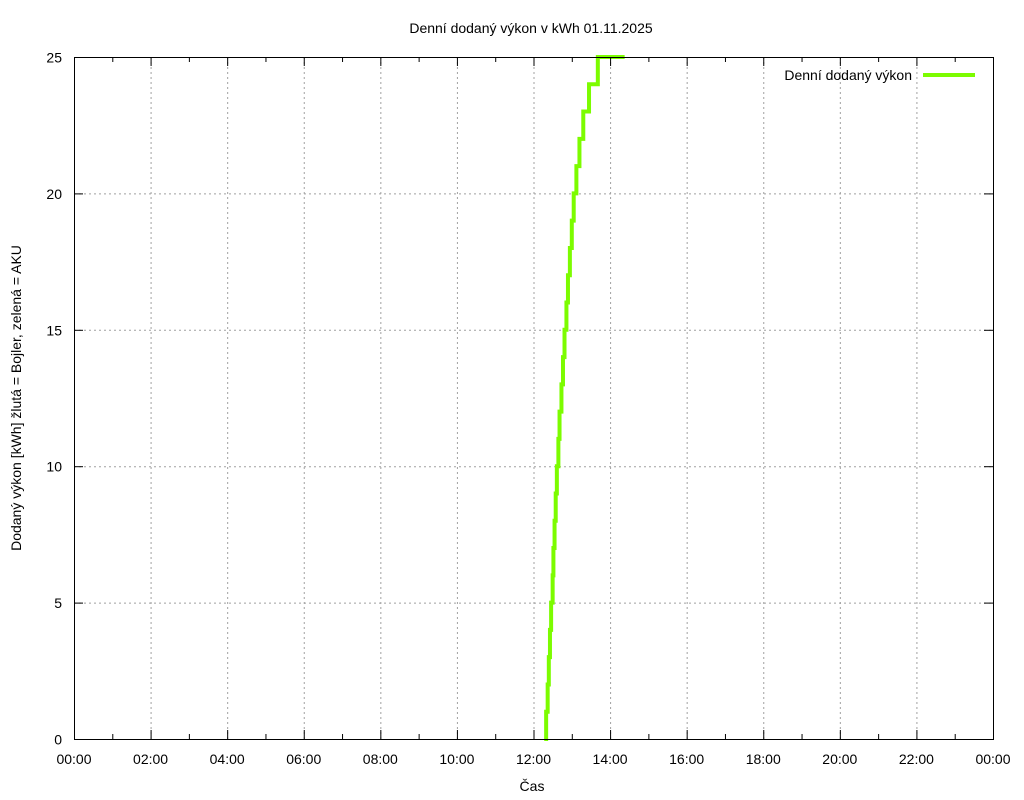 Image resolution: width=1024 pixels, height=800 pixels. I want to click on data-series, so click(584, 398).